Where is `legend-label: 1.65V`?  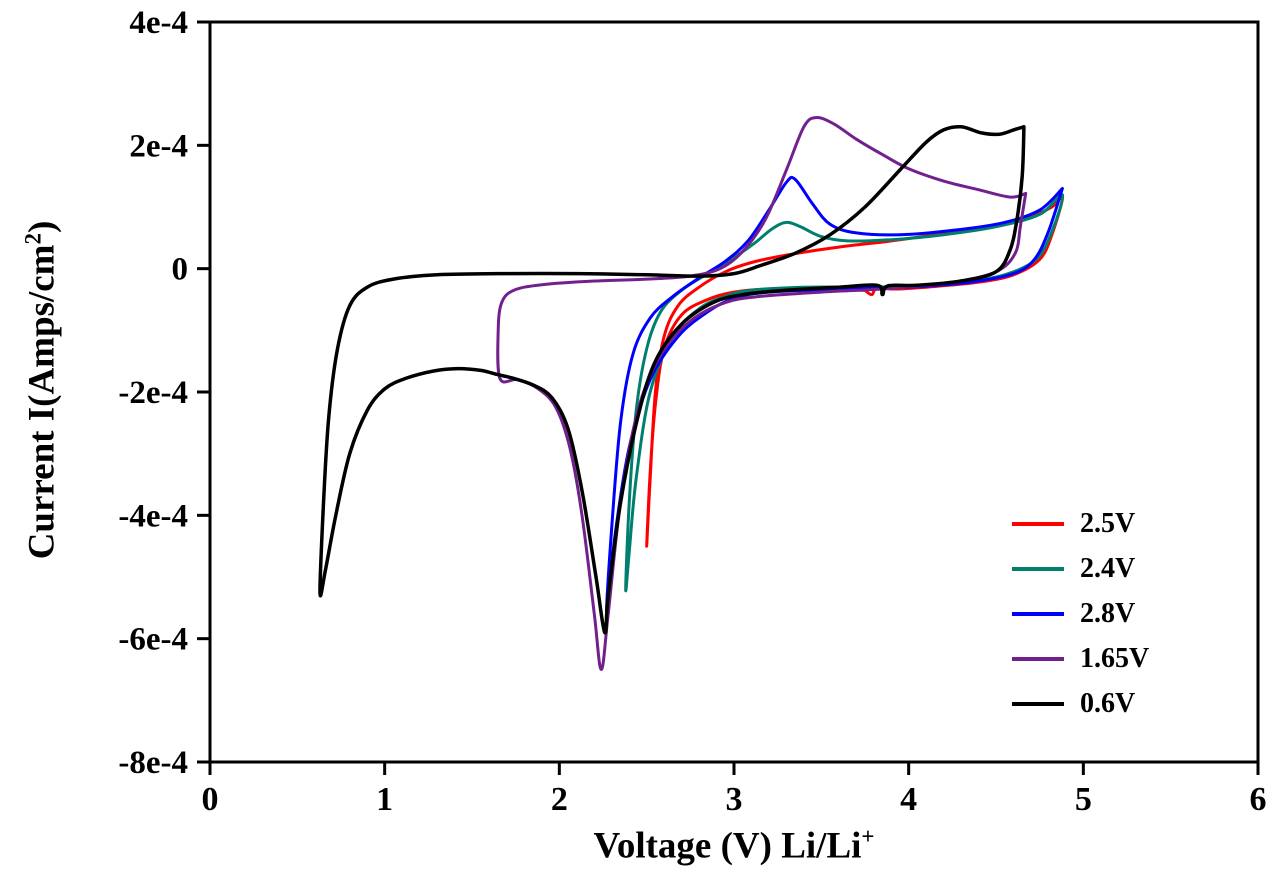 legend-label: 1.65V is located at coordinates (1115, 658).